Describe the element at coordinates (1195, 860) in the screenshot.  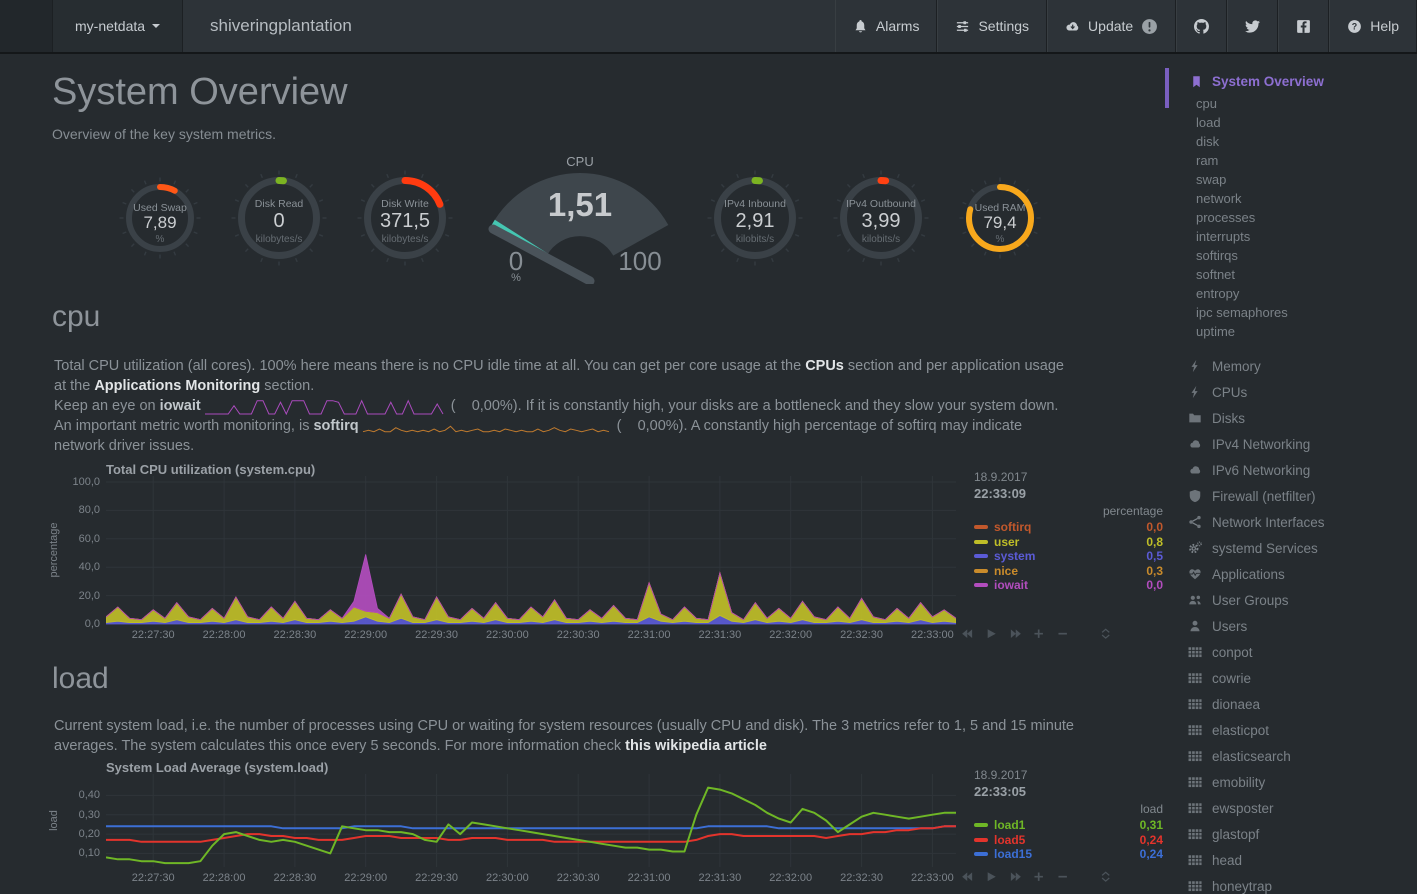
I see `grid-icon` at that location.